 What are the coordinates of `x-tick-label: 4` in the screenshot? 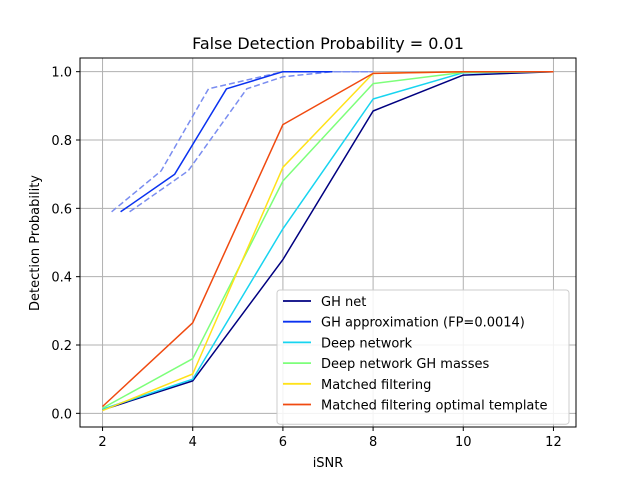 It's located at (193, 442).